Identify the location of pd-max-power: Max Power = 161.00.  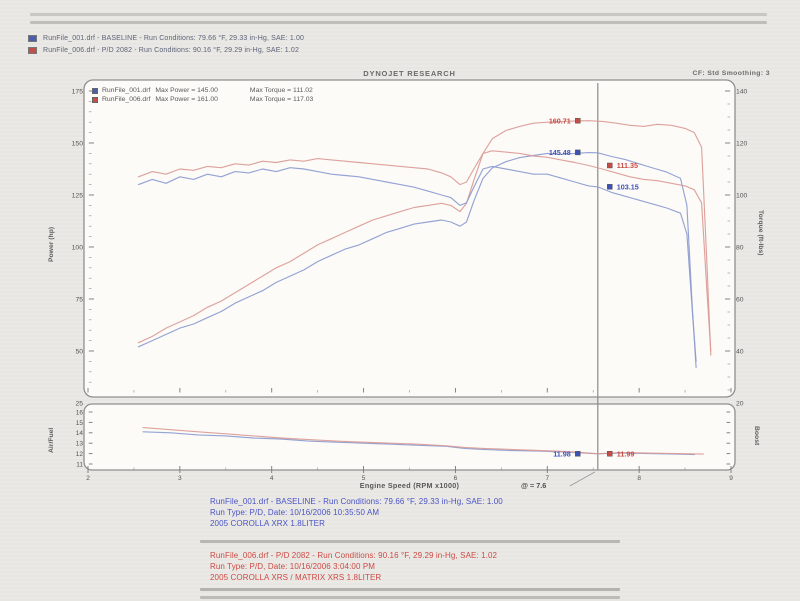
(186, 99).